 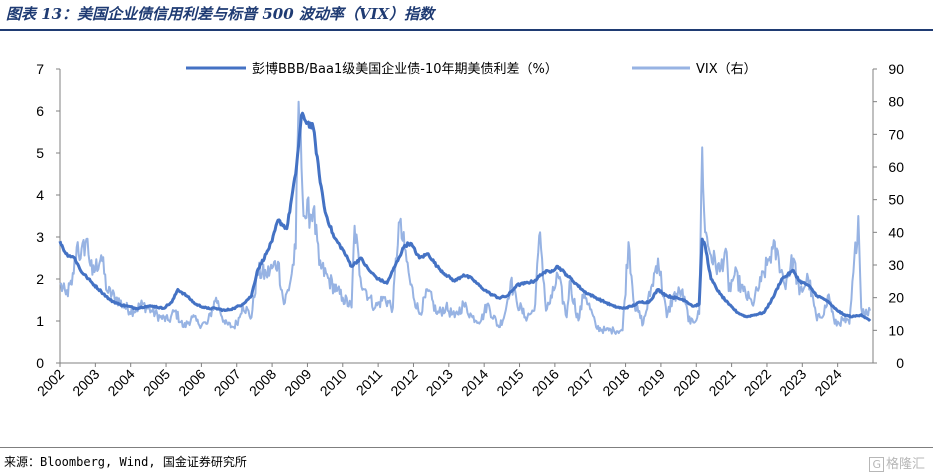 What do you see at coordinates (40, 195) in the screenshot?
I see `y-left-tick-label: 4` at bounding box center [40, 195].